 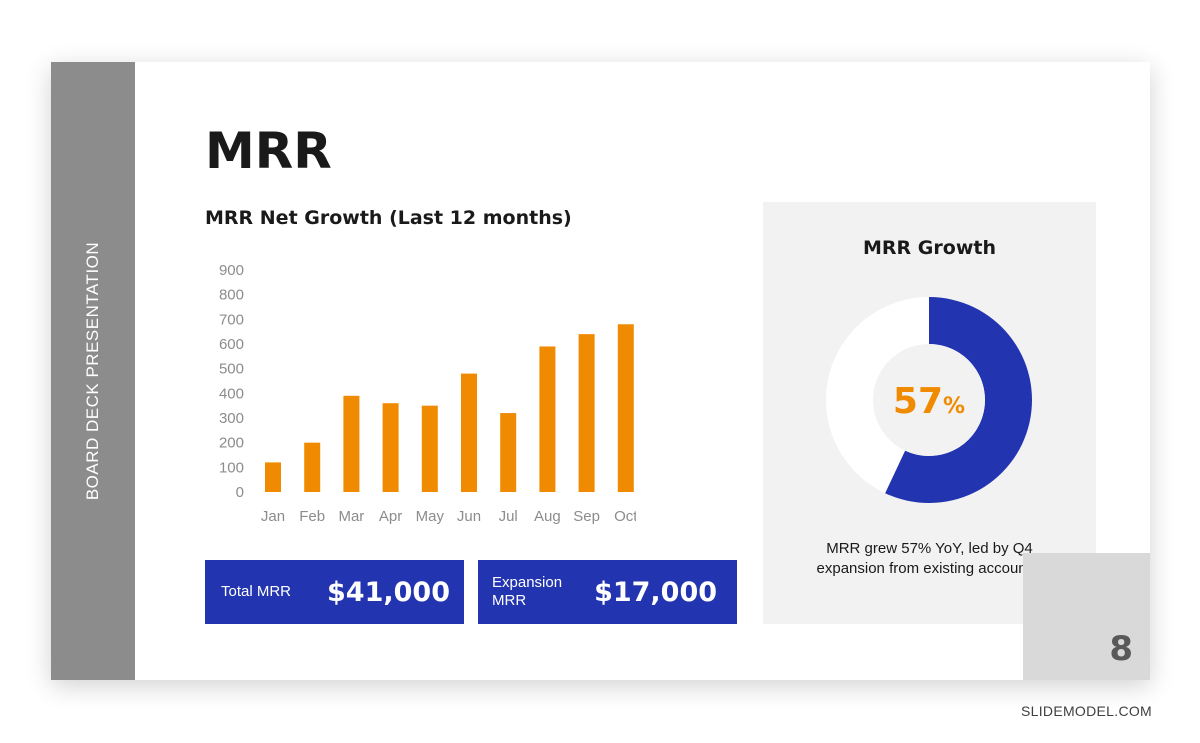 I want to click on kpi-total-mrr-label: Total MRR, so click(x=256, y=591).